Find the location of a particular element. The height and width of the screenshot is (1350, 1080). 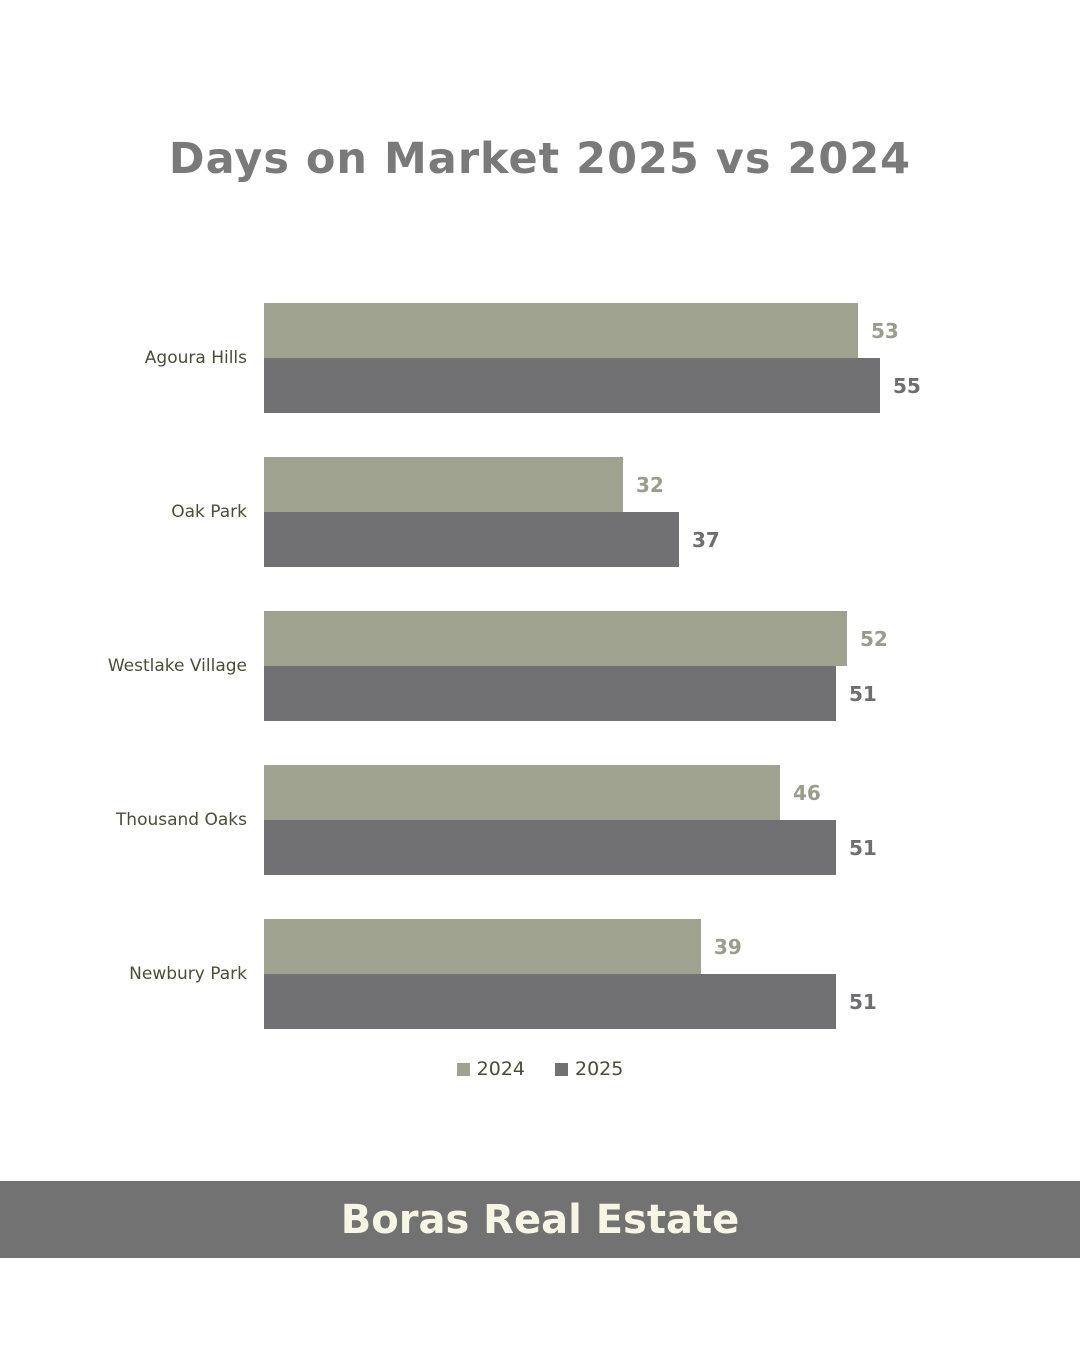

bar-line-2025: 37 is located at coordinates (672, 539).